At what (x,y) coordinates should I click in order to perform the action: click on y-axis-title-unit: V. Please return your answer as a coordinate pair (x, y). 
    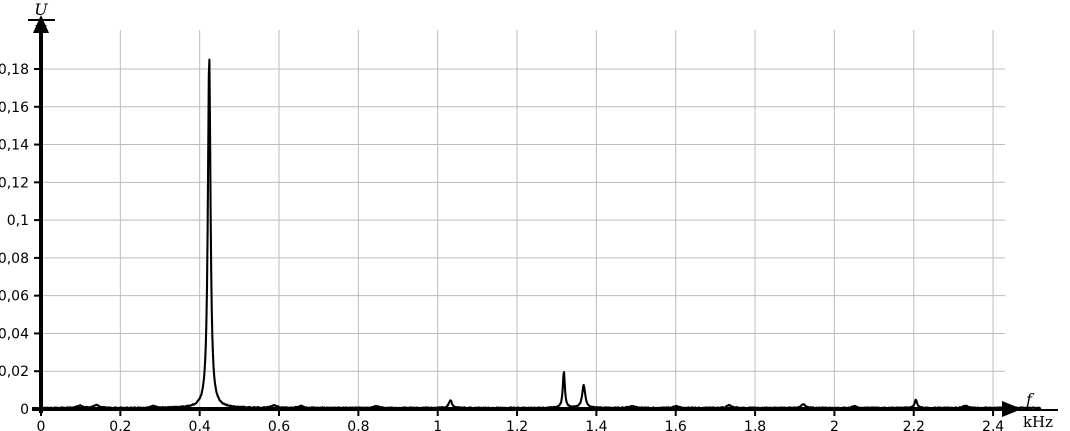
    Looking at the image, I should click on (41, 31).